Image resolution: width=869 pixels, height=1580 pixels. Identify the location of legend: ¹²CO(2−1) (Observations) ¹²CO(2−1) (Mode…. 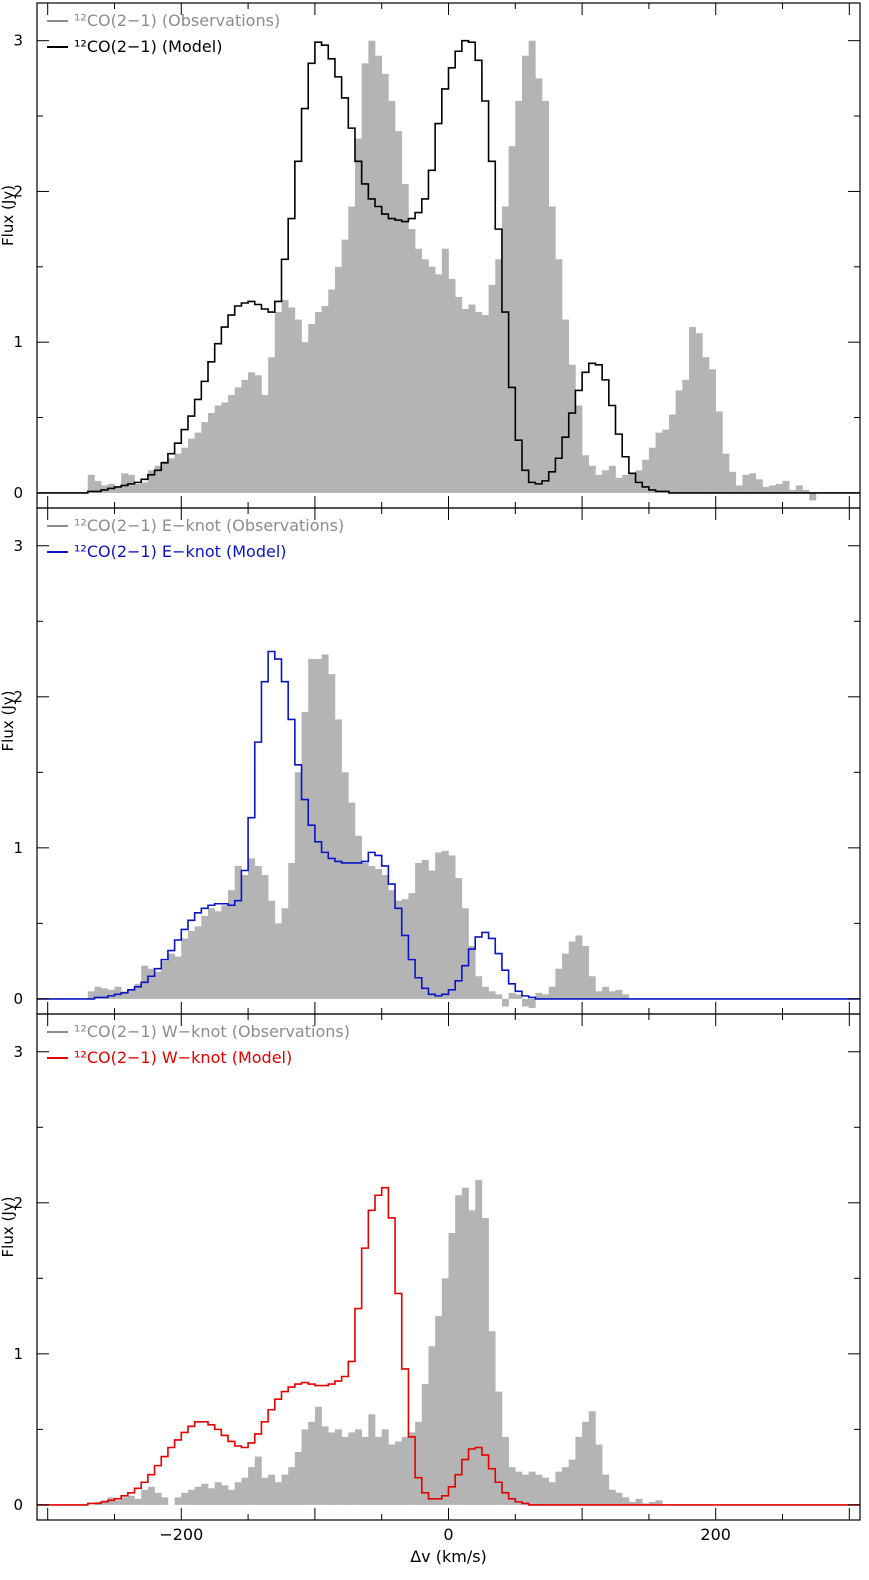
(163, 33).